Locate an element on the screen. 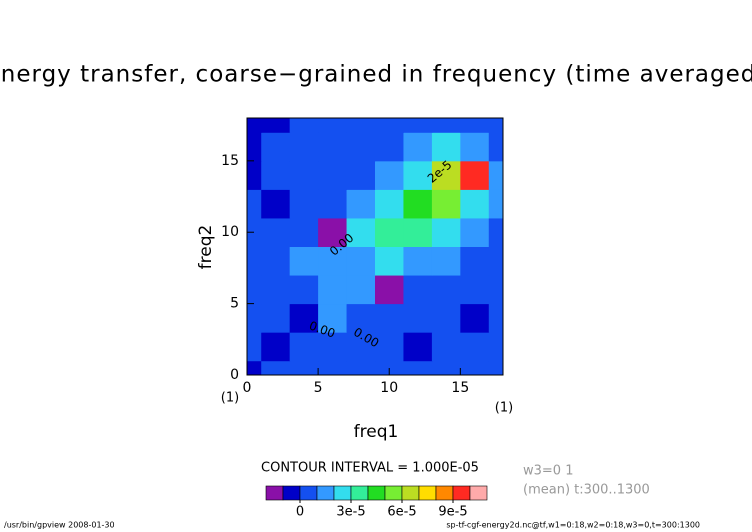 This screenshot has width=752, height=532. colorbar-tick-label: 3e-5 is located at coordinates (350, 512).